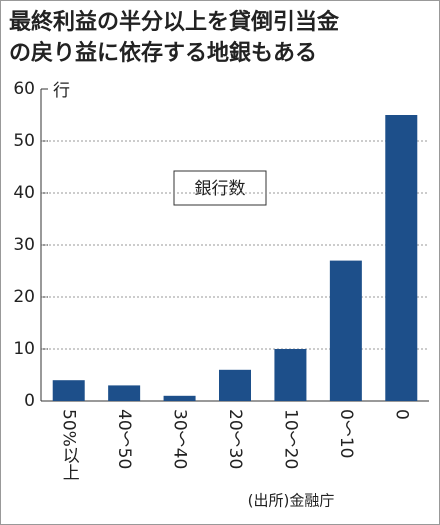 The width and height of the screenshot is (440, 525). I want to click on y-tick-label: 0, so click(29, 401).